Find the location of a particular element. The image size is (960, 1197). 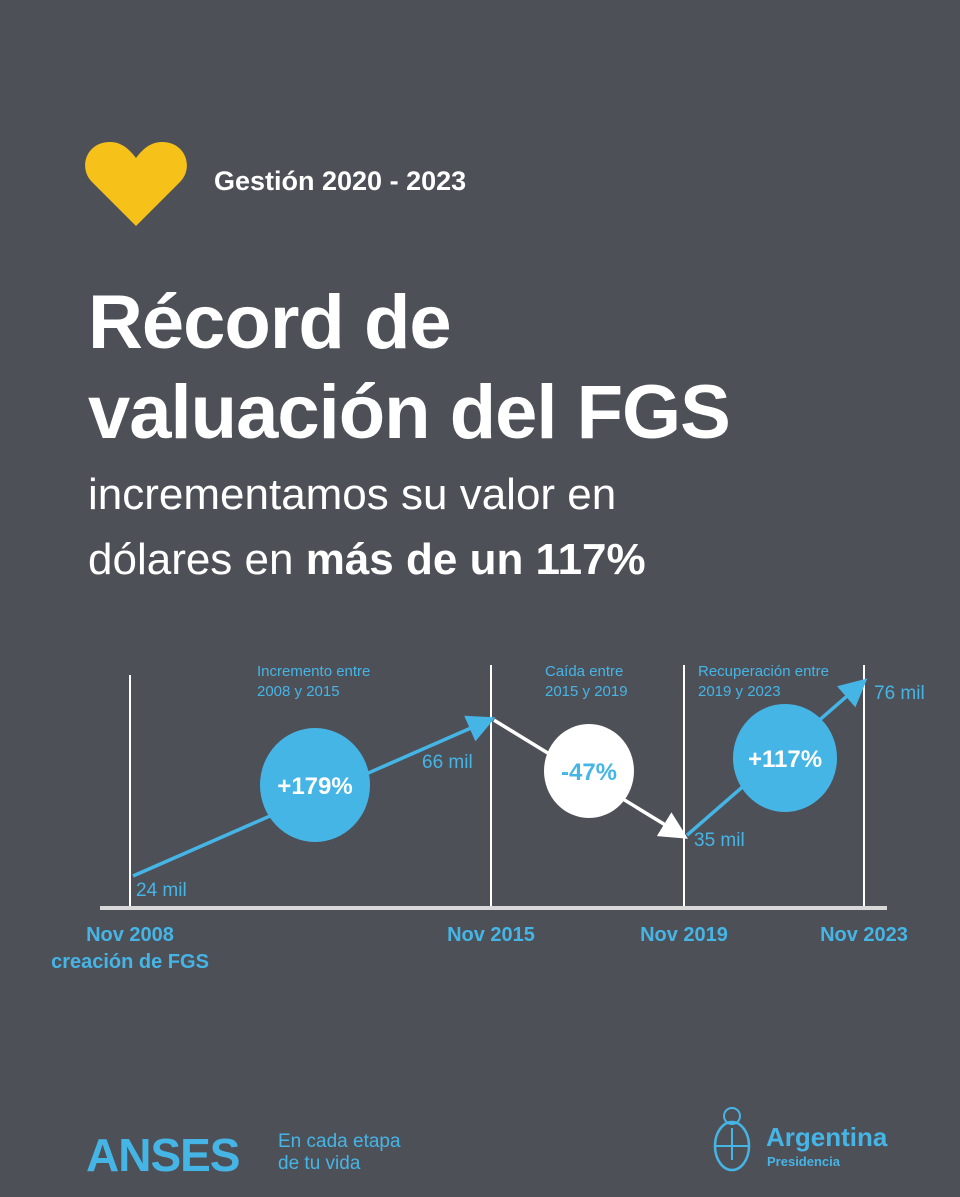

change-label-1: -47% is located at coordinates (589, 772).